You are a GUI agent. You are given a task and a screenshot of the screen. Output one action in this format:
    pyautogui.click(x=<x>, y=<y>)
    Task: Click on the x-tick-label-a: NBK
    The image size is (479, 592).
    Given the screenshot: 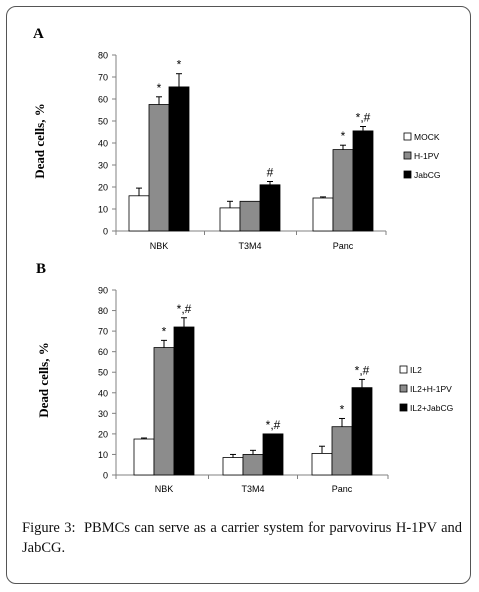 What is the action you would take?
    pyautogui.click(x=159, y=246)
    